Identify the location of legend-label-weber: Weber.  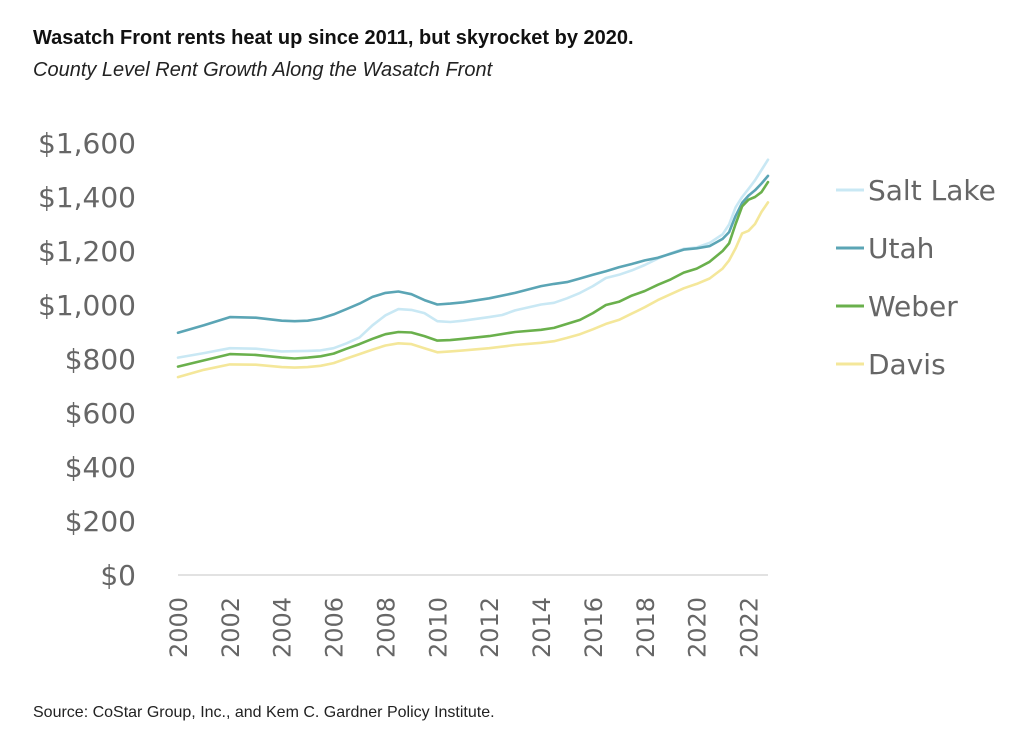
(913, 306).